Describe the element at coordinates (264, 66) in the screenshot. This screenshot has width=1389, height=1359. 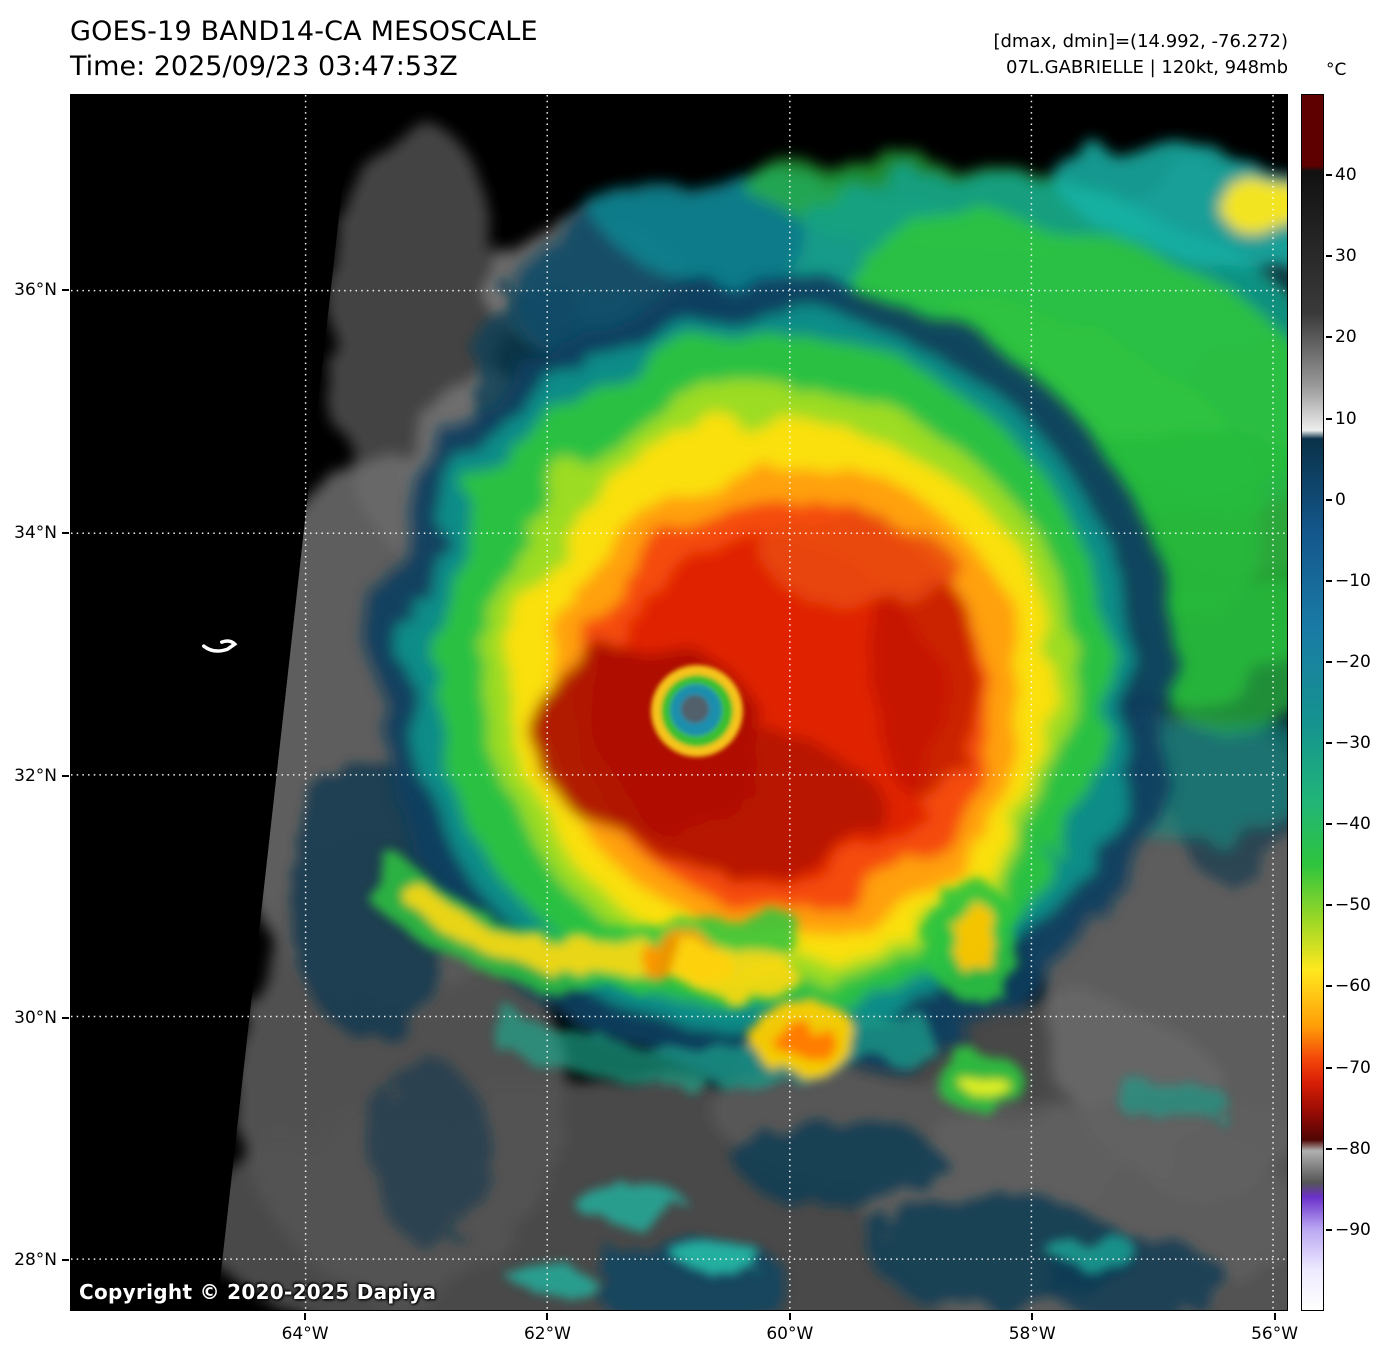
I see `timestamp-label: Time: 2025/09/23 03:47:53Z` at that location.